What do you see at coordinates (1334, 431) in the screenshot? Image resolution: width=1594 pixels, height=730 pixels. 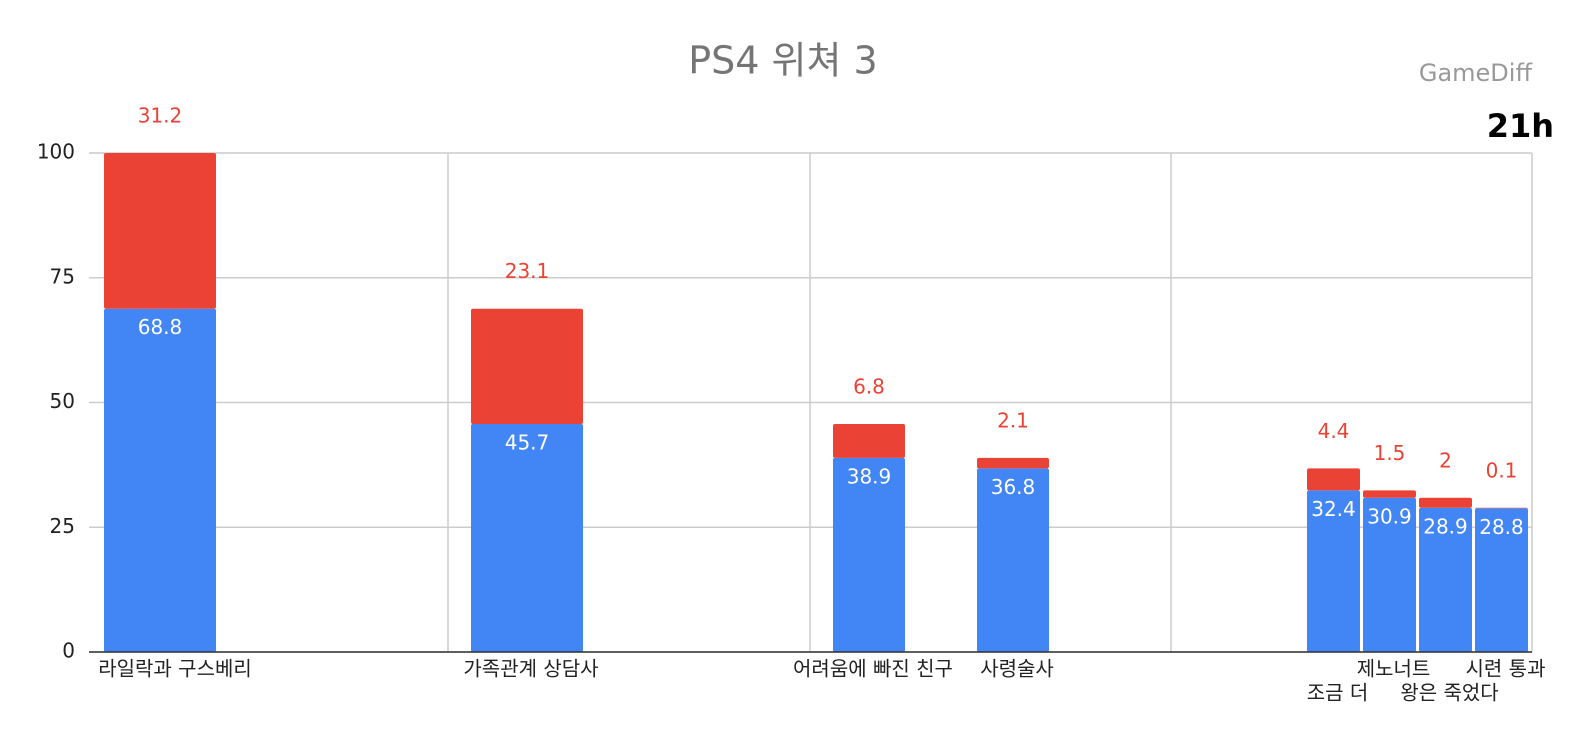 I see `value-label: 4.4` at bounding box center [1334, 431].